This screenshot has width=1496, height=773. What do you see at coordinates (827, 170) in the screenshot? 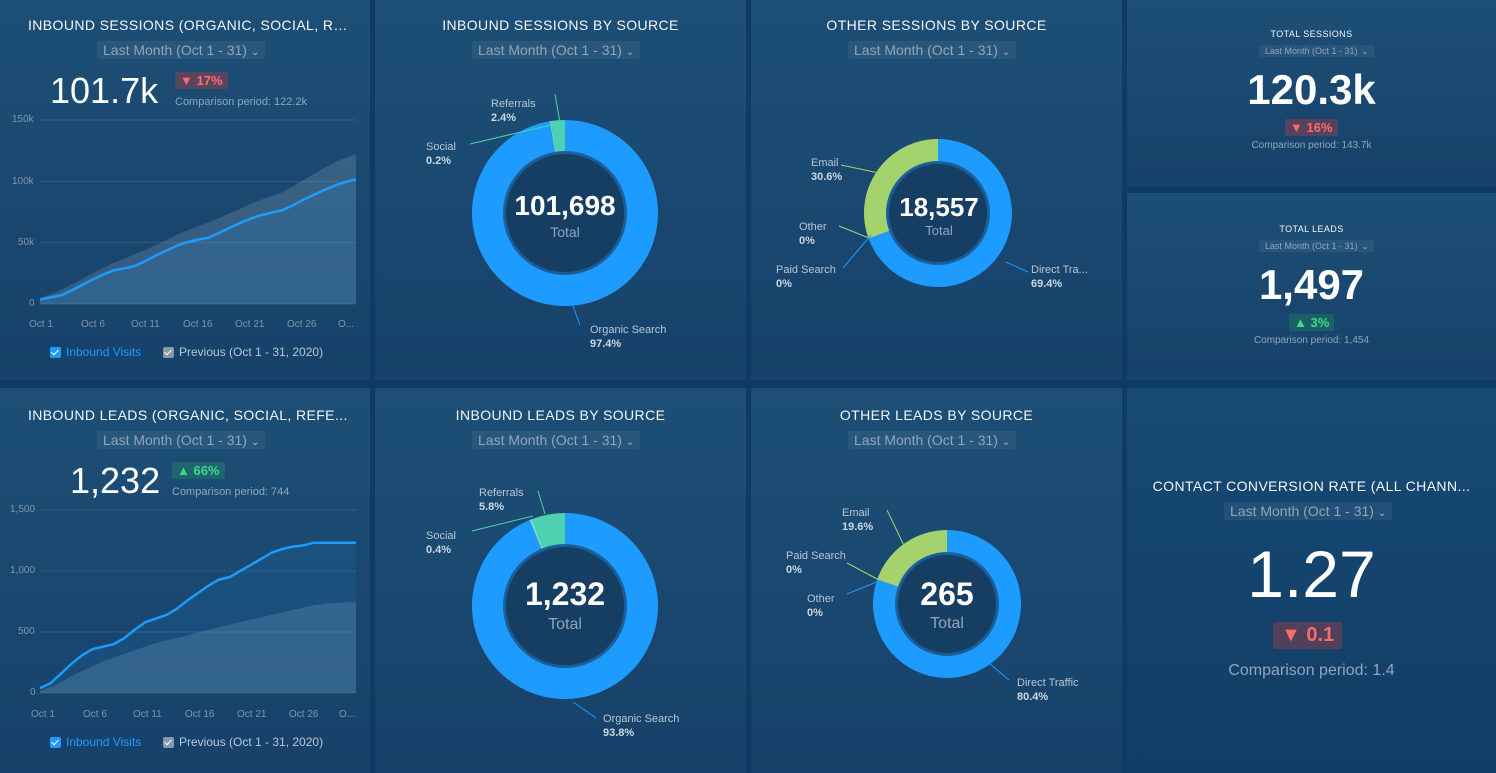
I see `slice-label-email: Email 30.6%` at bounding box center [827, 170].